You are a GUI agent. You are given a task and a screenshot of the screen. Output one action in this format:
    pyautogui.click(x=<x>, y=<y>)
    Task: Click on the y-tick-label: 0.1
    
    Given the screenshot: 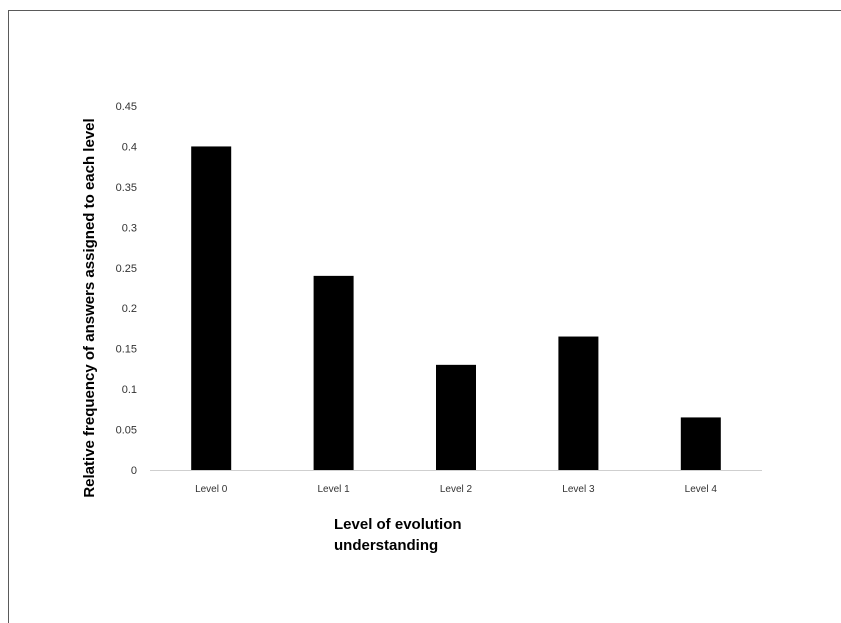 What is the action you would take?
    pyautogui.click(x=129, y=390)
    